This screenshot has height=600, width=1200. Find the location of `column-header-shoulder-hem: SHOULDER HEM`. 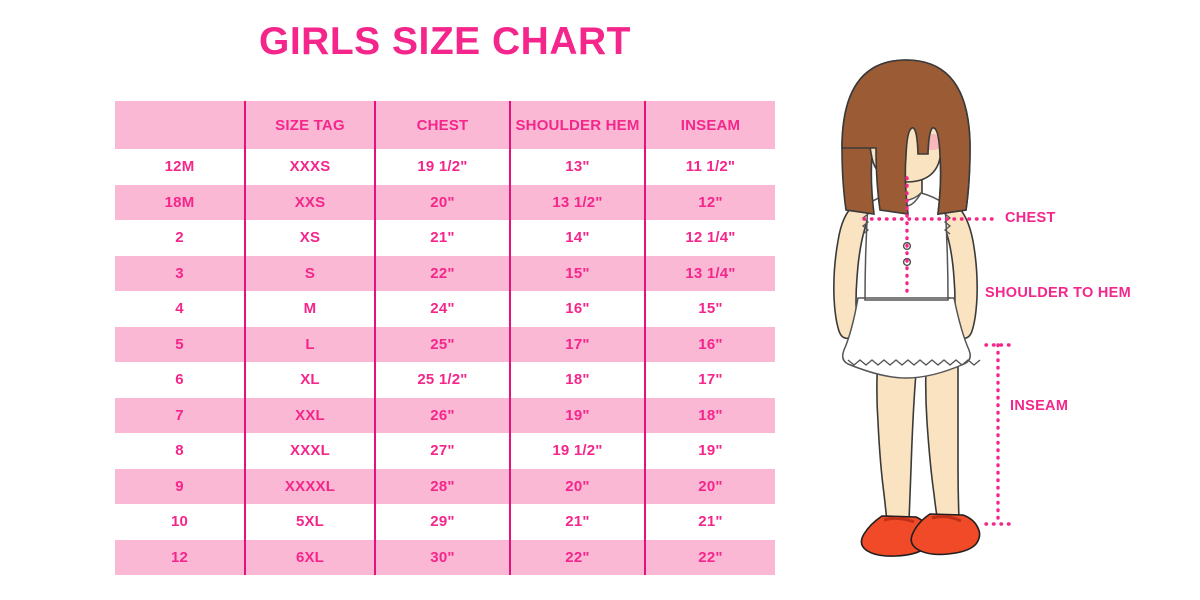

column-header-shoulder-hem: SHOULDER HEM is located at coordinates (577, 125).